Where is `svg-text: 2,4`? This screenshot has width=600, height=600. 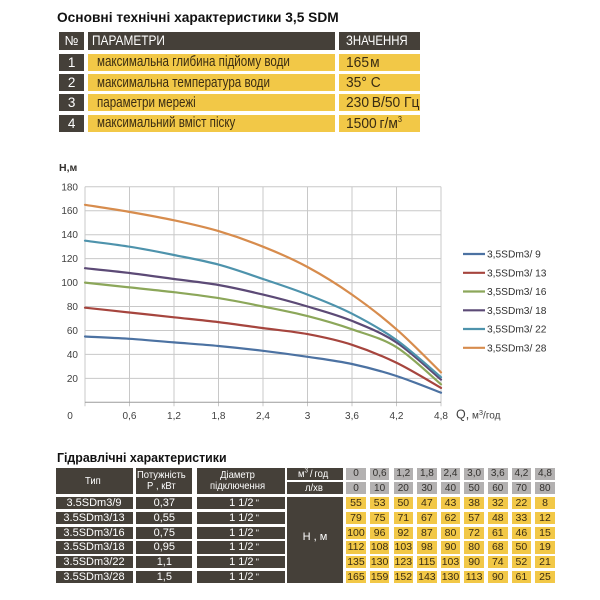
svg-text: 2,4 is located at coordinates (263, 416).